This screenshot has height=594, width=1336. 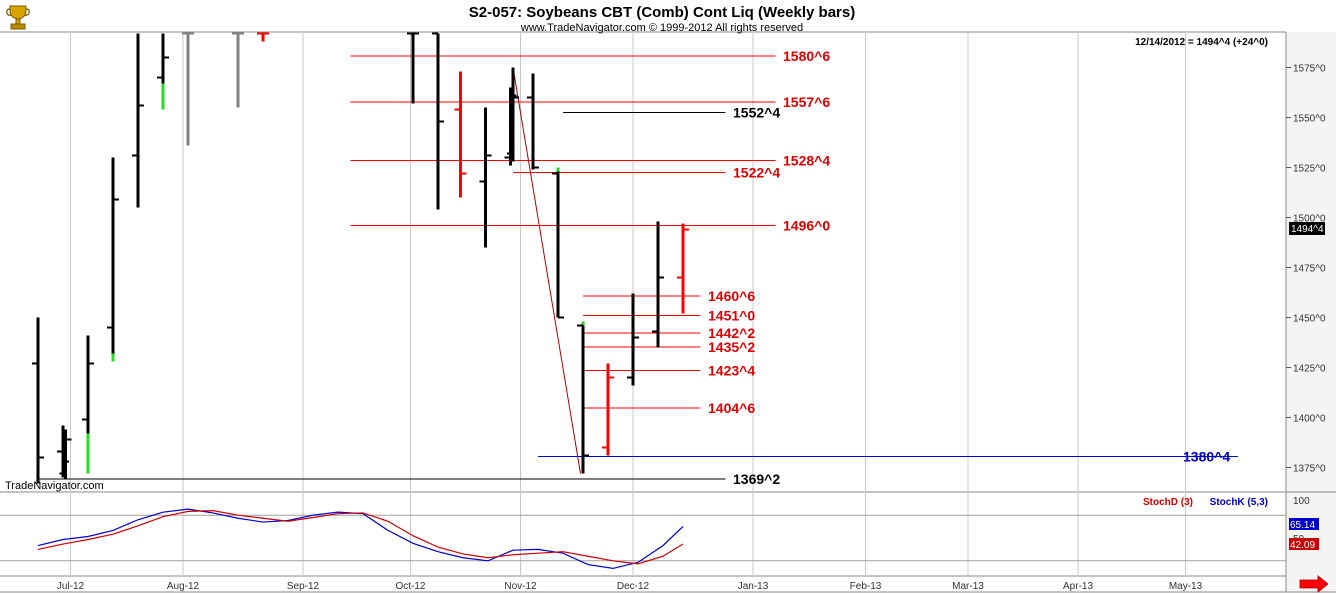 I want to click on month-label: Apr-13, so click(x=1078, y=586).